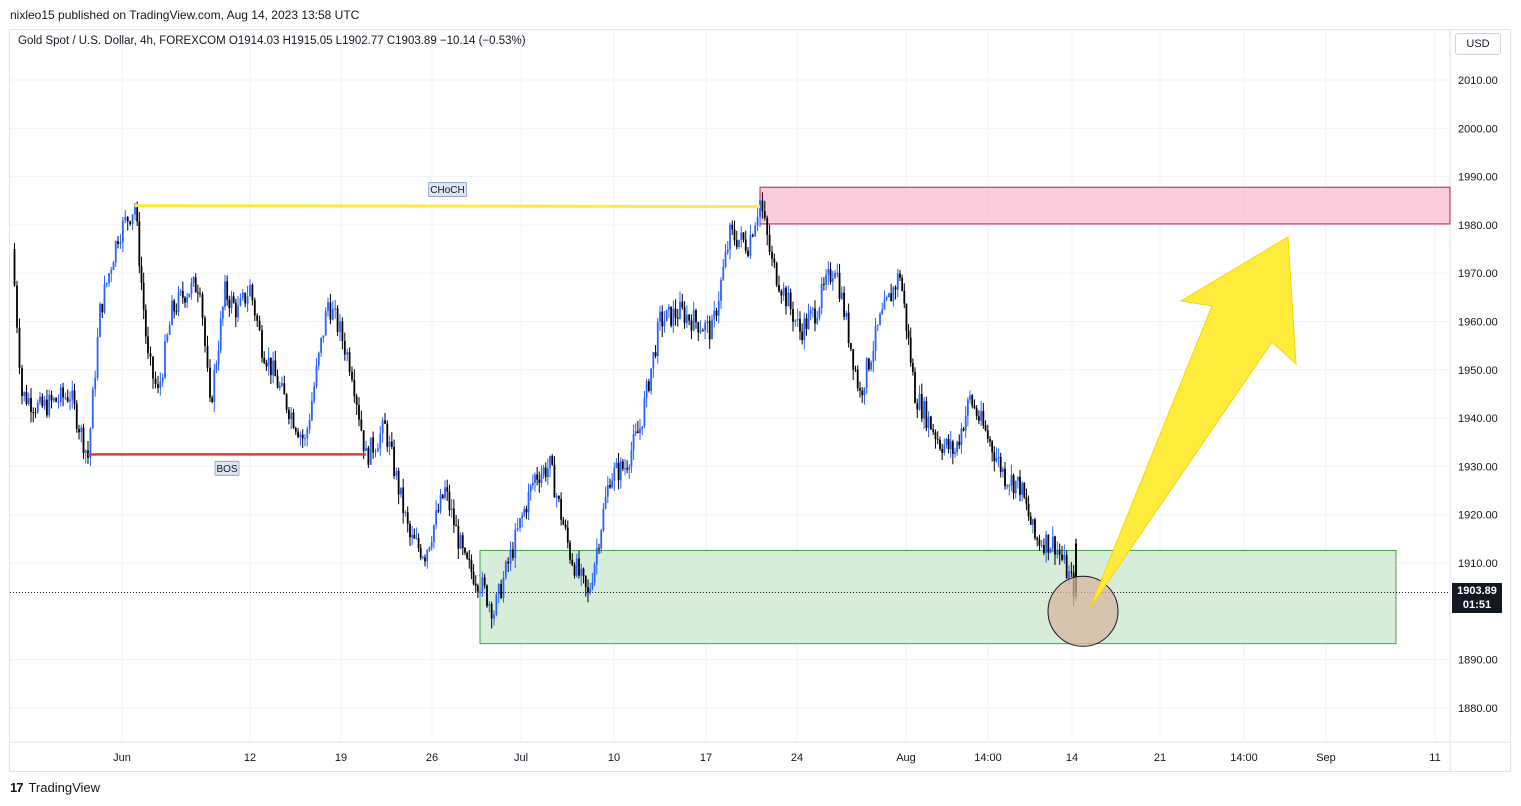 This screenshot has height=806, width=1521. I want to click on demand-zone, so click(938, 597).